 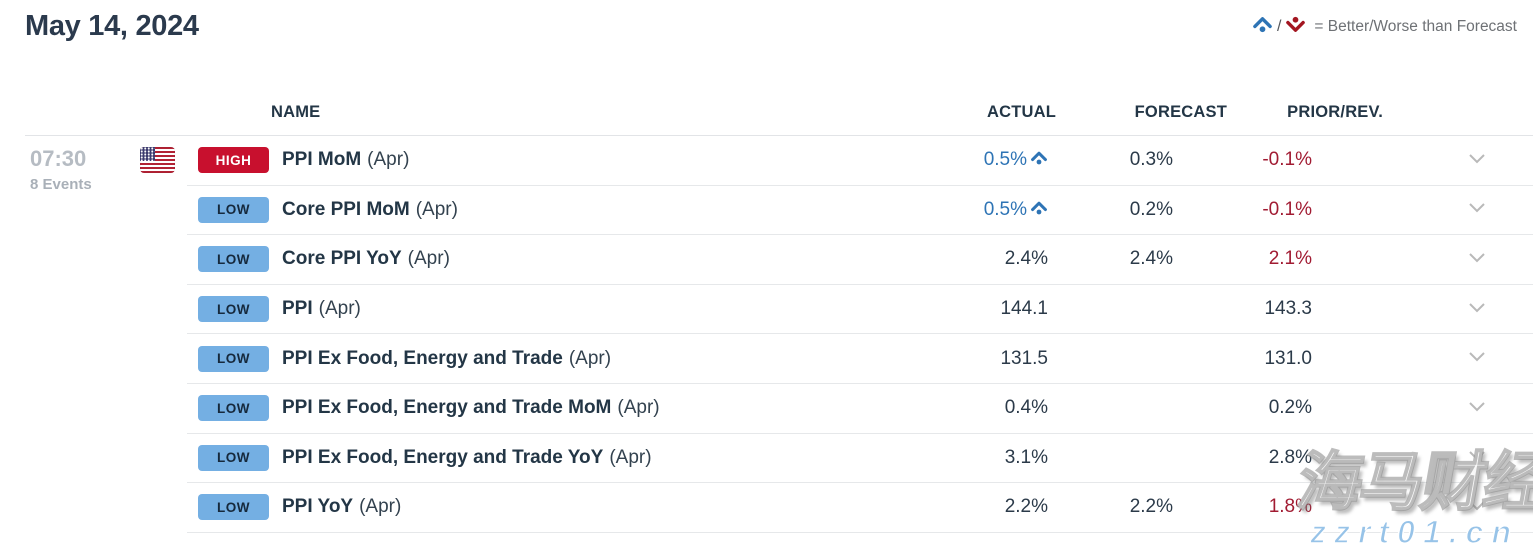 What do you see at coordinates (766, 112) in the screenshot?
I see `table-header: NAME ACTUAL FORECAST PRIOR/REV.` at bounding box center [766, 112].